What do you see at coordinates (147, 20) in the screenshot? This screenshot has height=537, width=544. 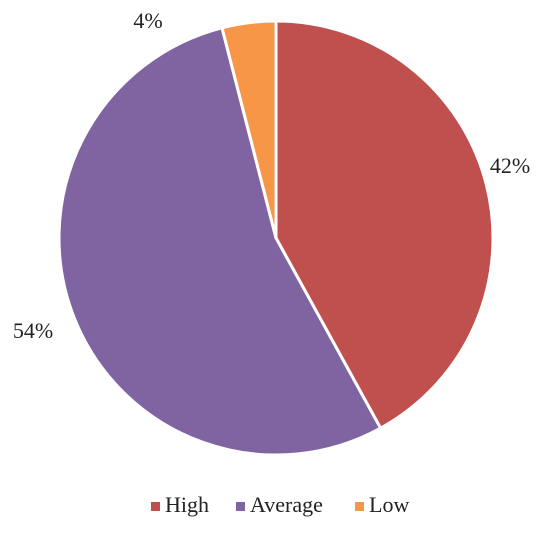 I see `data-label-low: 4%` at bounding box center [147, 20].